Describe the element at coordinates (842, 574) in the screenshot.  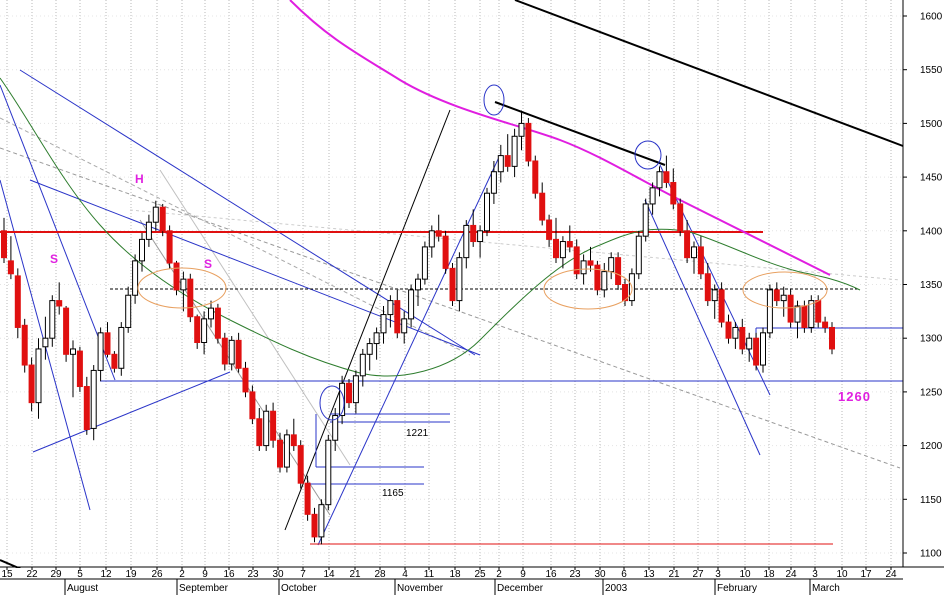
I see `x-tick-label: 10` at that location.